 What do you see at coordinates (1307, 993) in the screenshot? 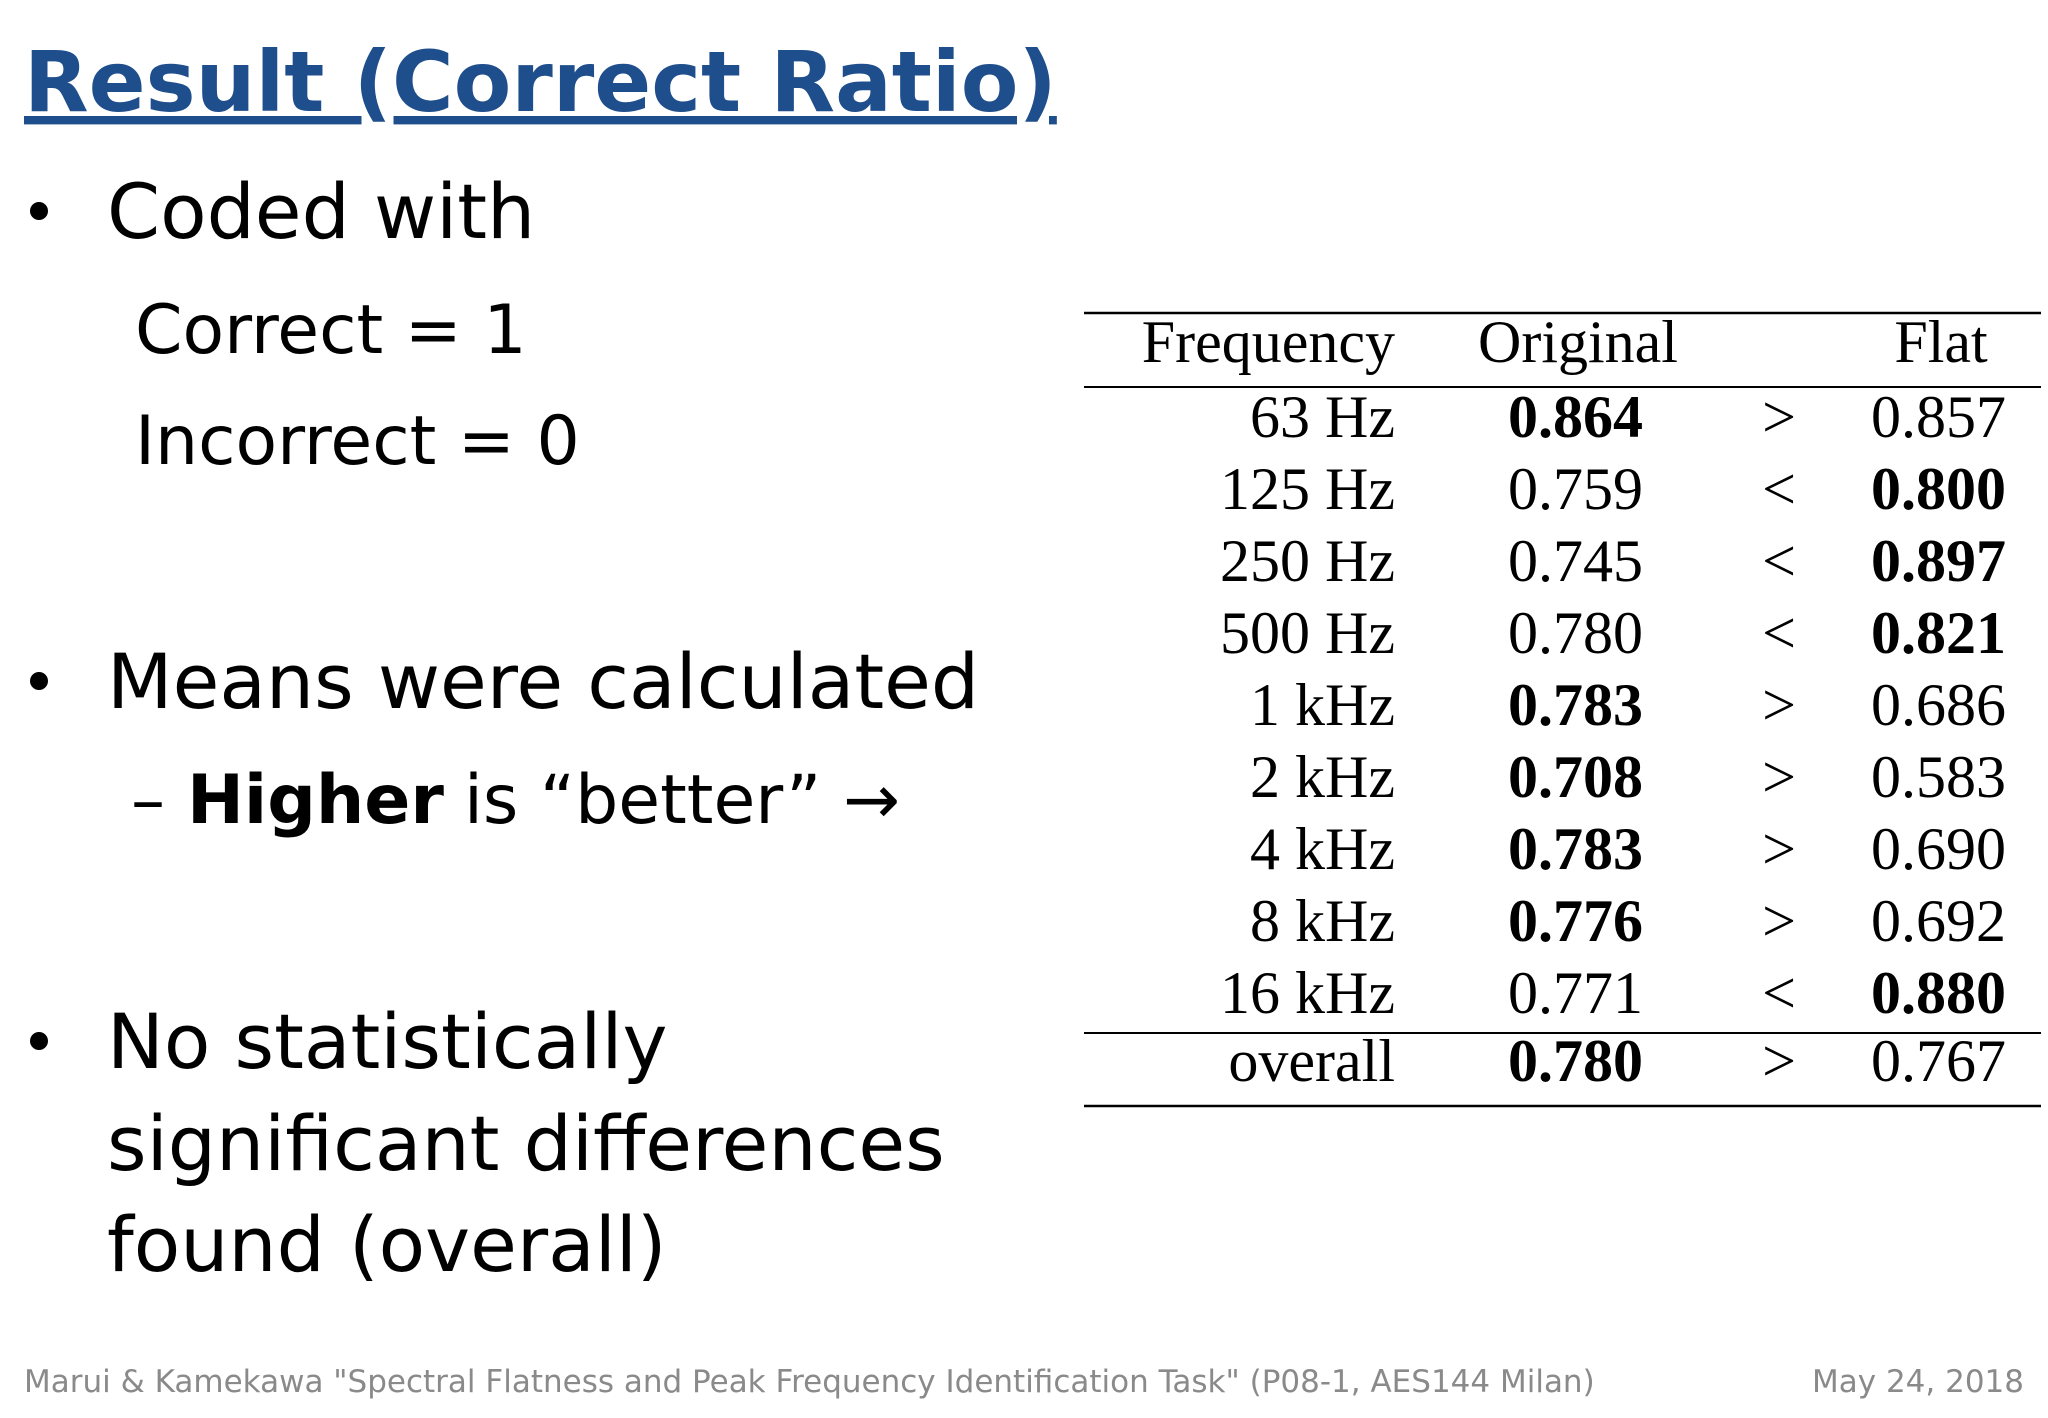
I see `frequency-cell: 16 kHz` at bounding box center [1307, 993].